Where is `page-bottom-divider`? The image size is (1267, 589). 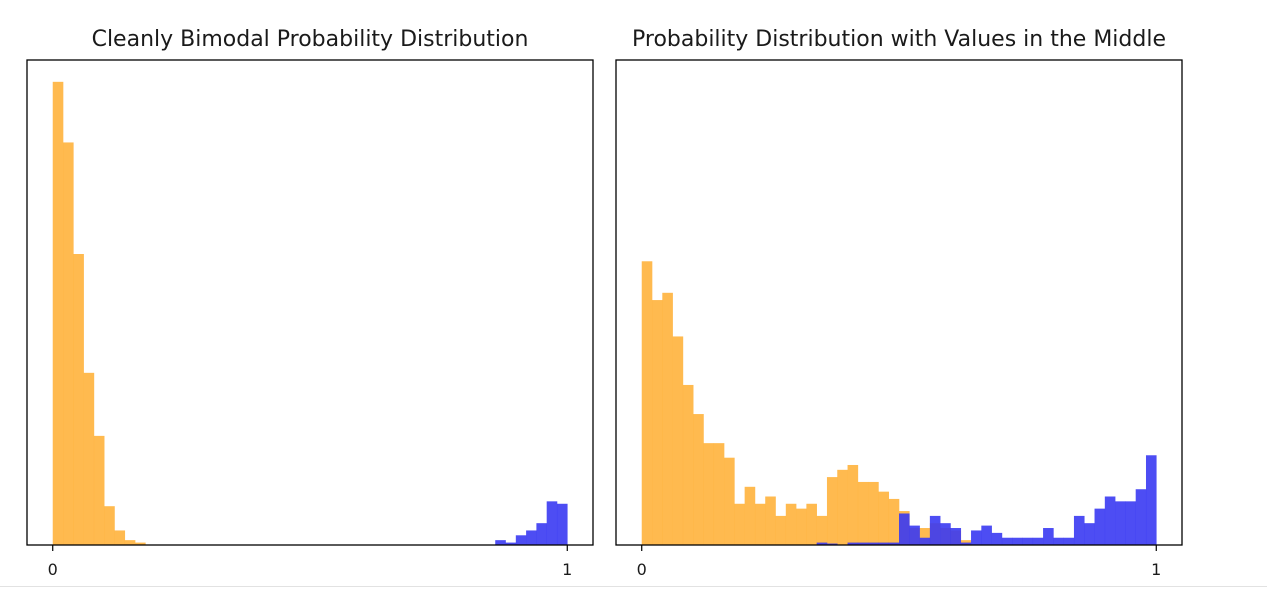 page-bottom-divider is located at coordinates (633, 586).